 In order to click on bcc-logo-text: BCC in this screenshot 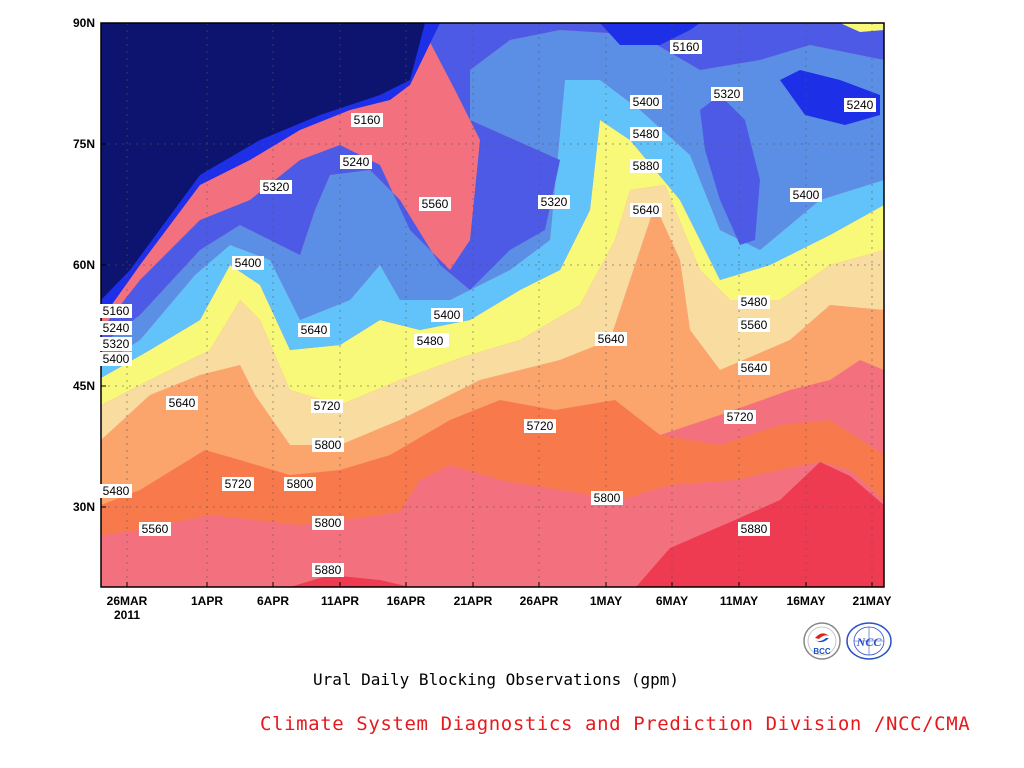, I will do `click(822, 651)`.